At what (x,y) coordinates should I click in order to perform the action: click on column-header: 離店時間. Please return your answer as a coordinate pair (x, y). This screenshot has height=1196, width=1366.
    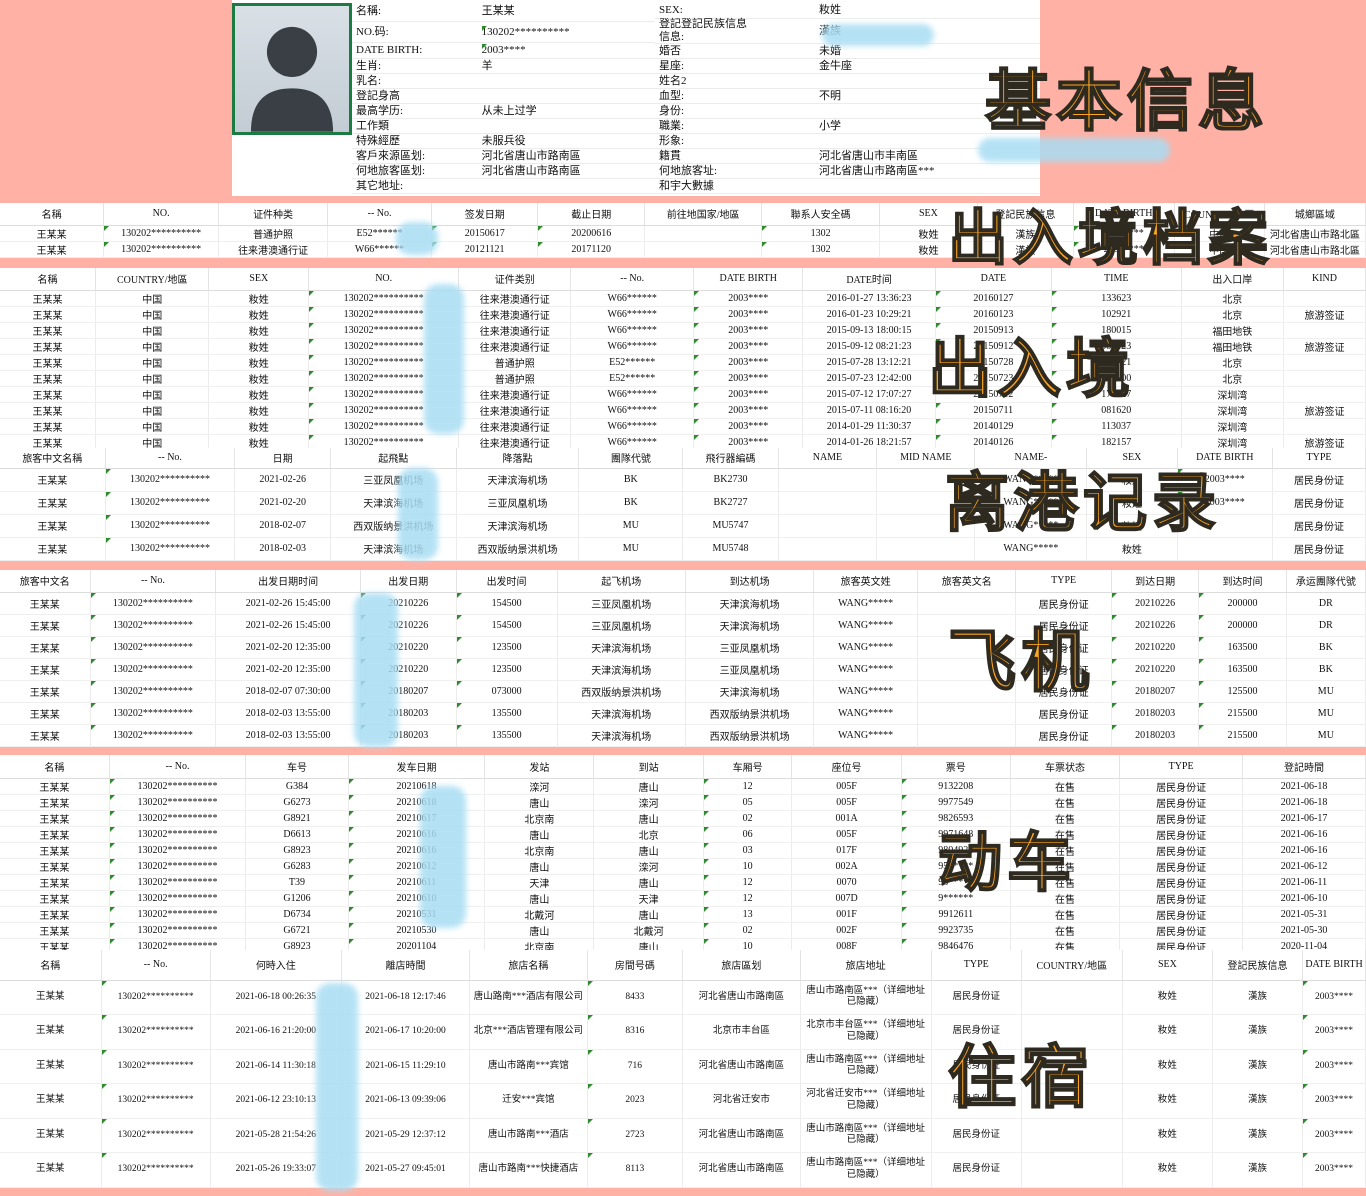
    Looking at the image, I should click on (406, 965).